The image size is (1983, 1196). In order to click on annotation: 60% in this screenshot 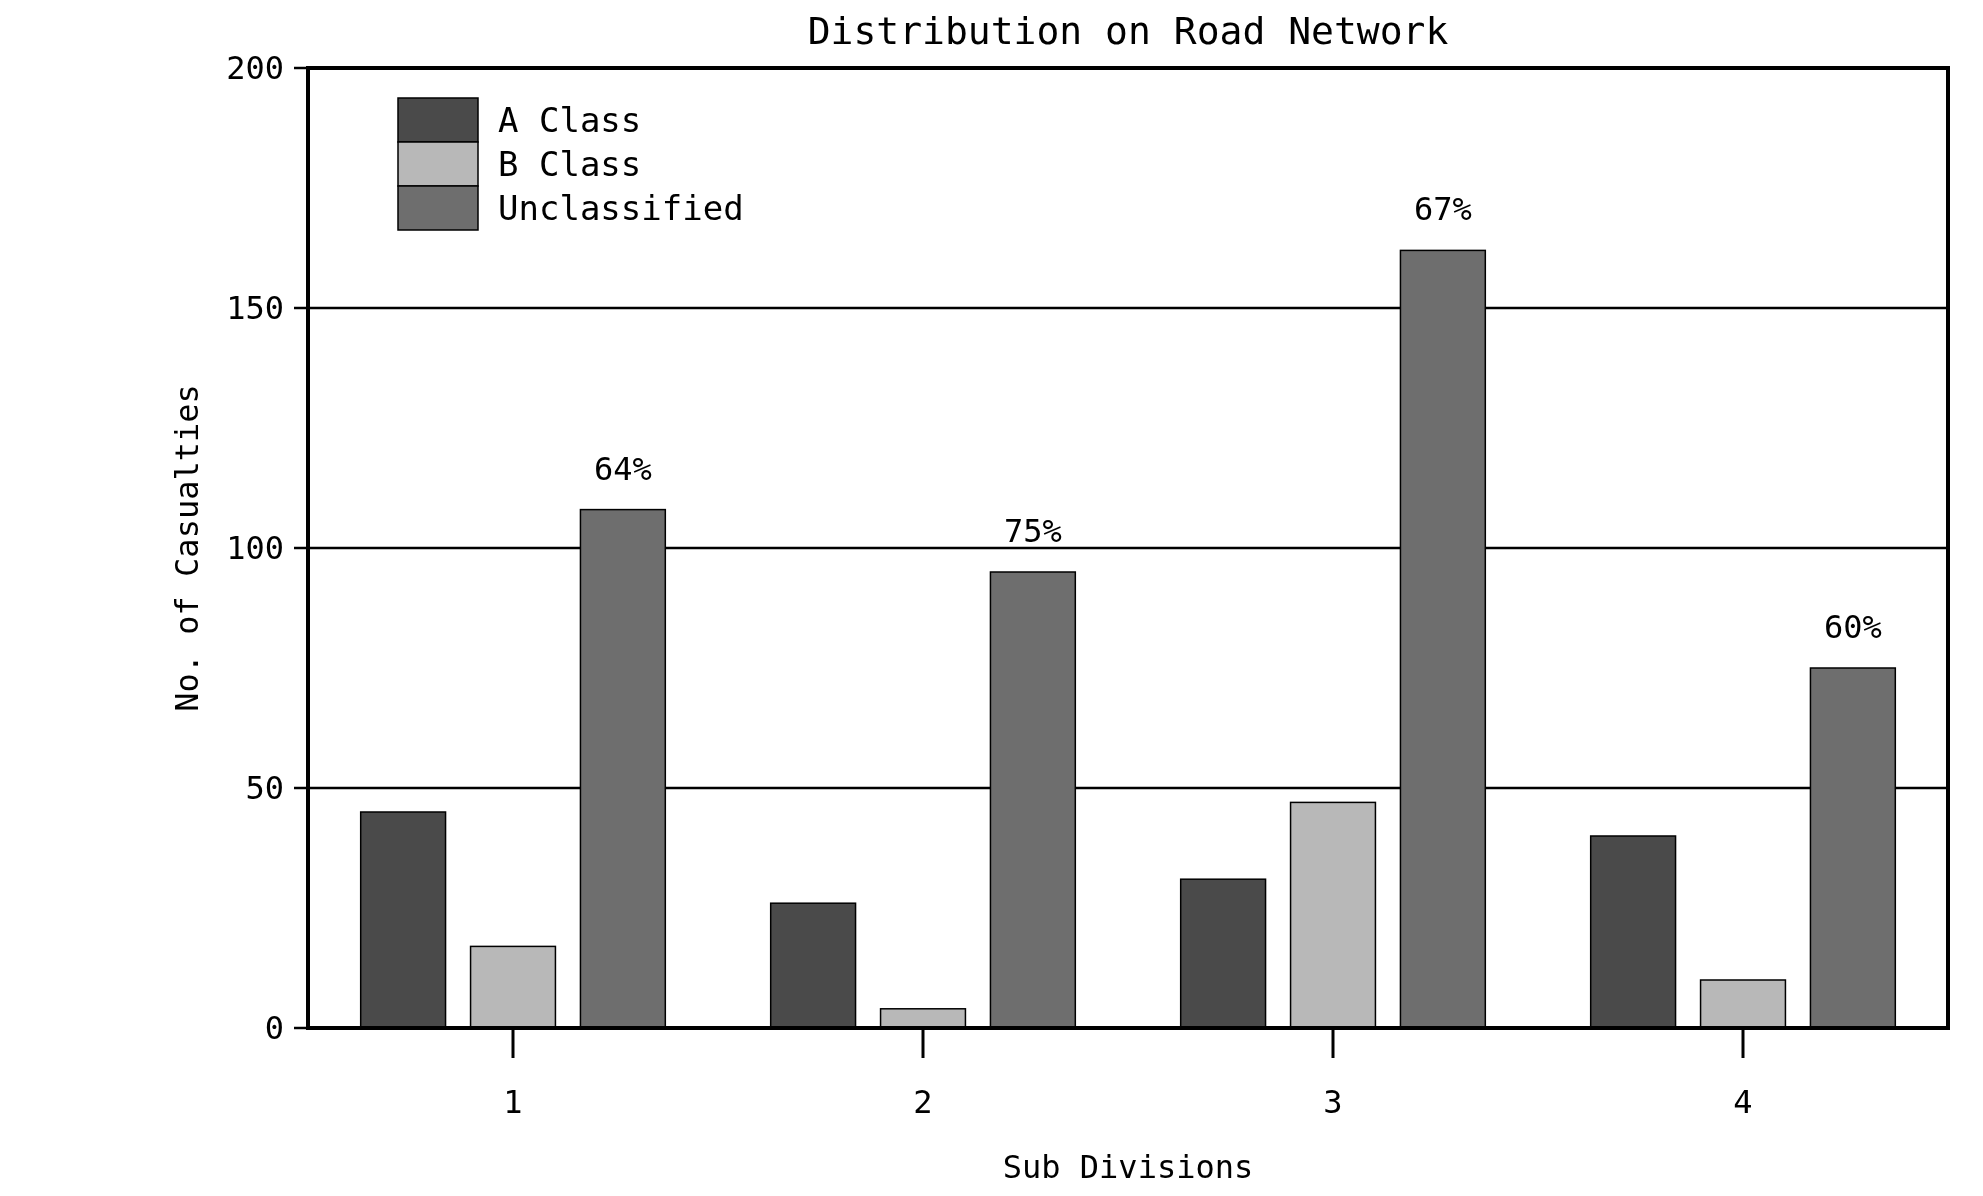, I will do `click(1852, 627)`.